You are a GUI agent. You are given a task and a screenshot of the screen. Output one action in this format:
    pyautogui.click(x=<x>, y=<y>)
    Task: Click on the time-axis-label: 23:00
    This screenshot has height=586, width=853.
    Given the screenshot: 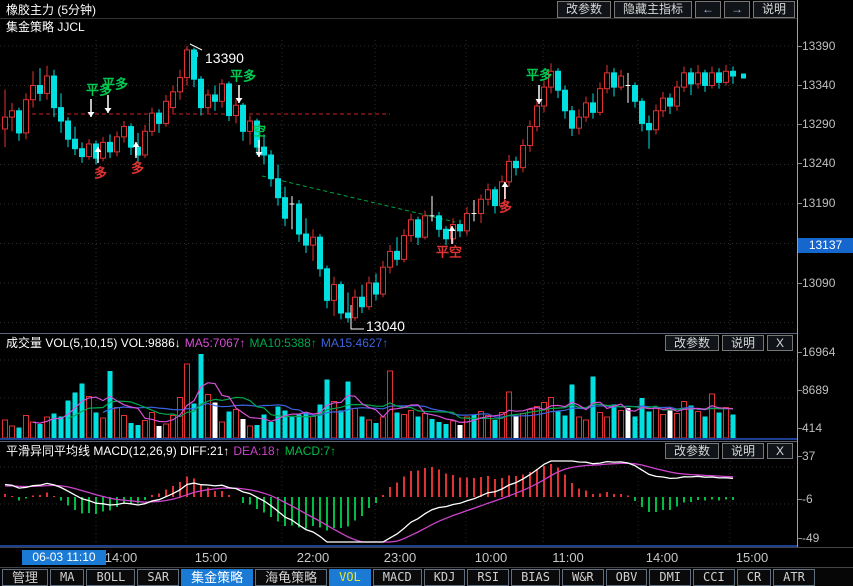 What is the action you would take?
    pyautogui.click(x=400, y=557)
    